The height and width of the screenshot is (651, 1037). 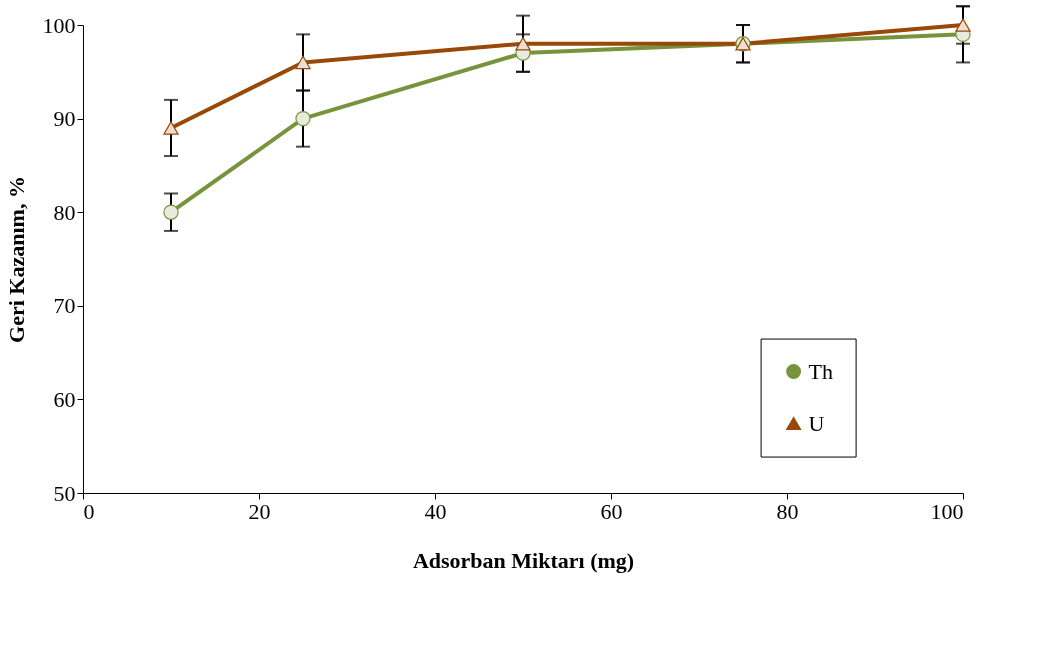 What do you see at coordinates (64, 212) in the screenshot?
I see `y-tick-label: 80` at bounding box center [64, 212].